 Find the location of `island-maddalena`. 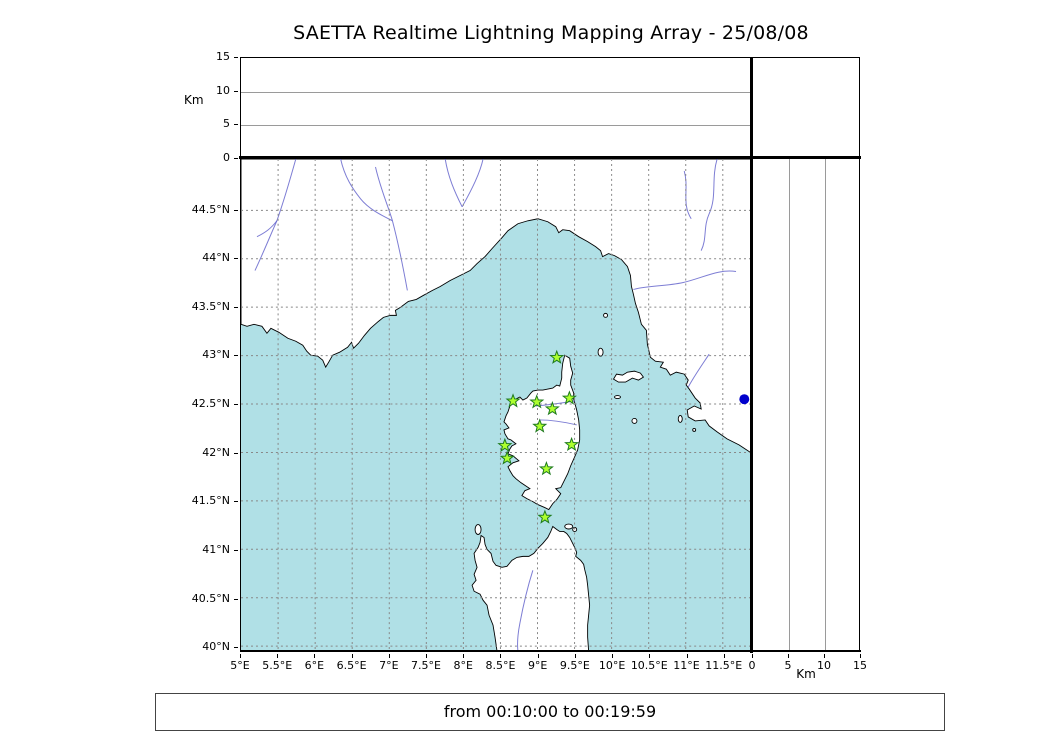

island-maddalena is located at coordinates (569, 526).